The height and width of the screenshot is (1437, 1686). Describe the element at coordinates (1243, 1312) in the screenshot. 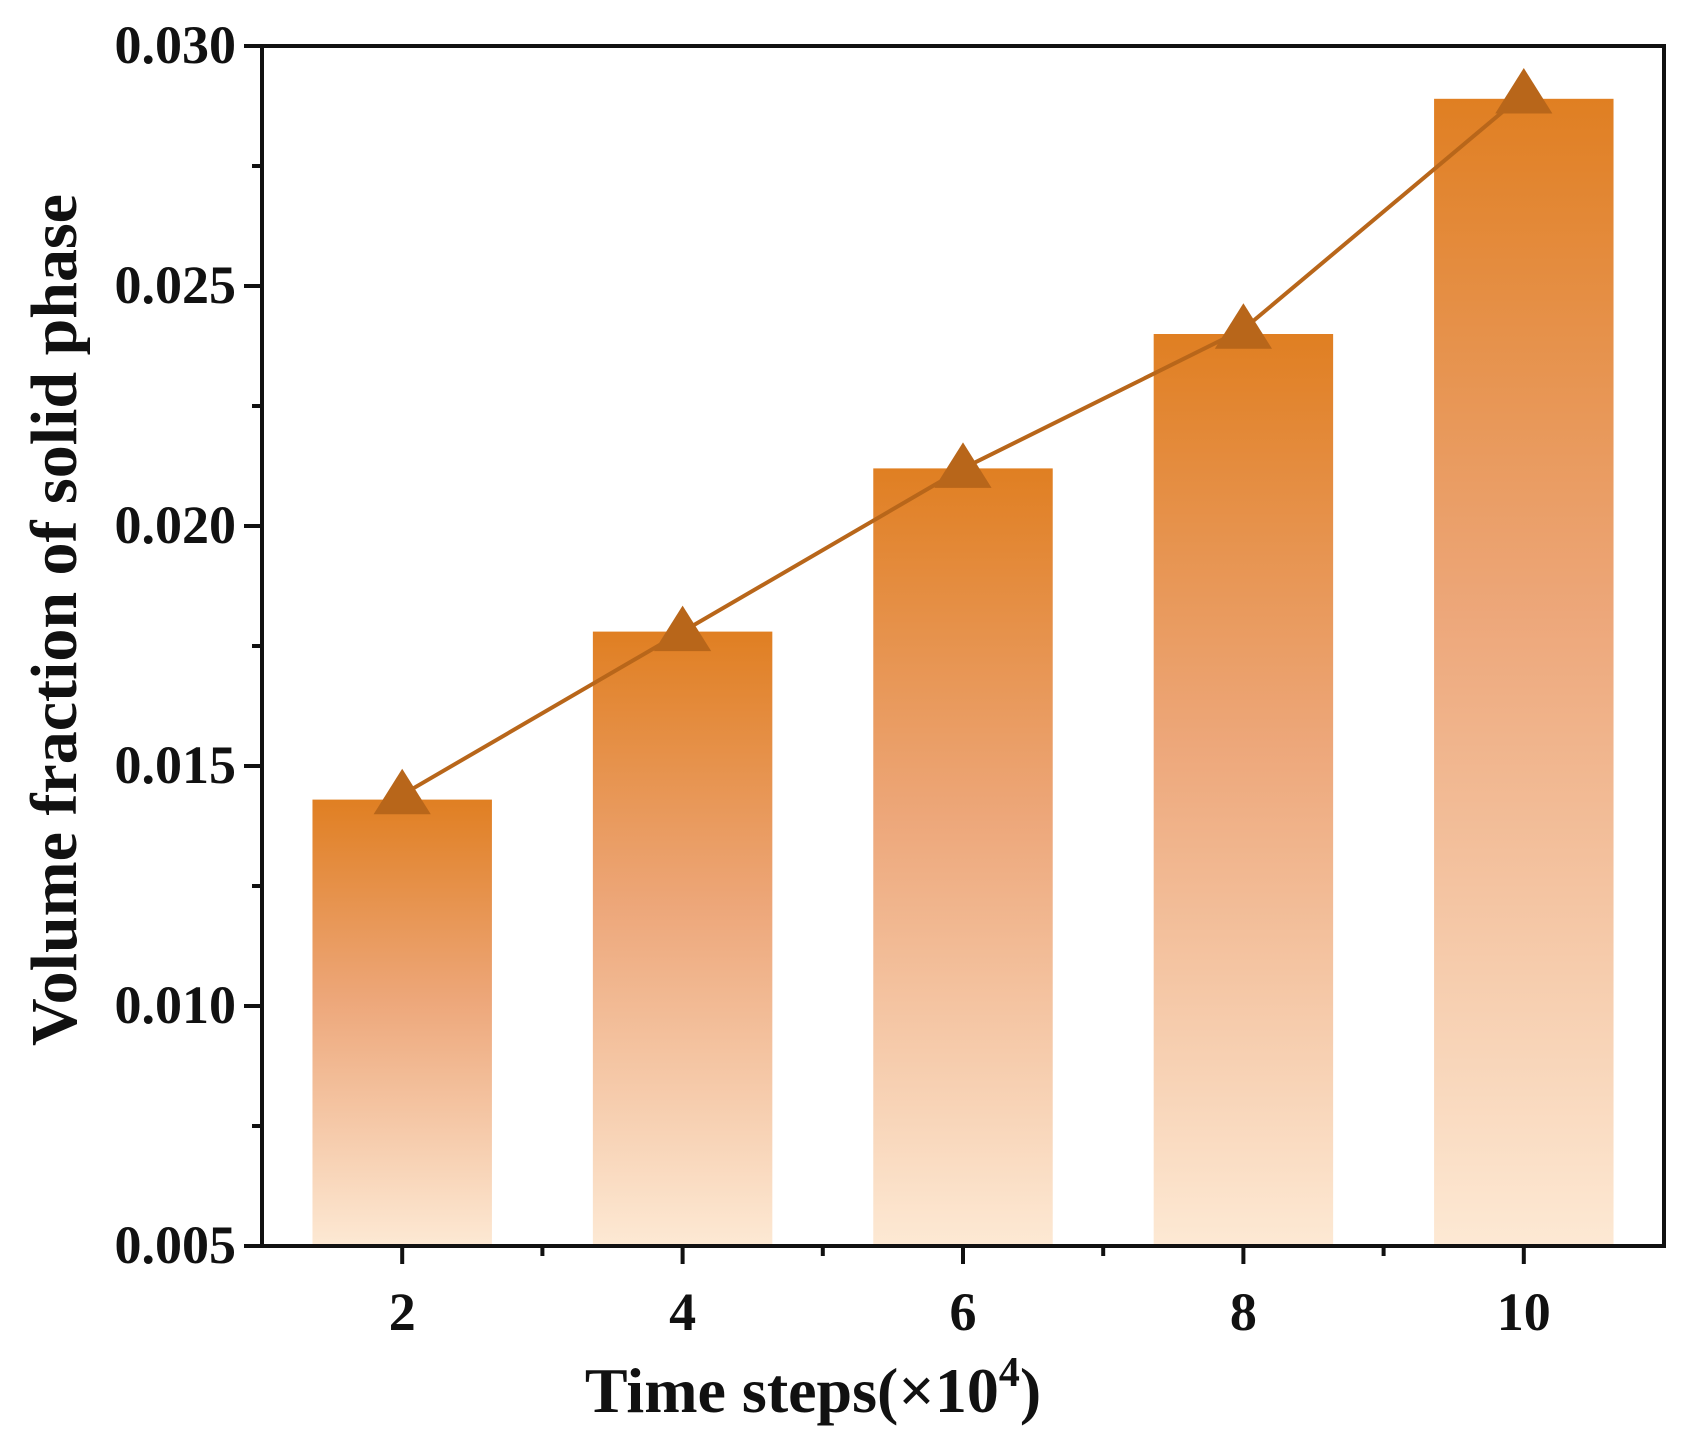

I see `x-tick-label-8: 8` at that location.